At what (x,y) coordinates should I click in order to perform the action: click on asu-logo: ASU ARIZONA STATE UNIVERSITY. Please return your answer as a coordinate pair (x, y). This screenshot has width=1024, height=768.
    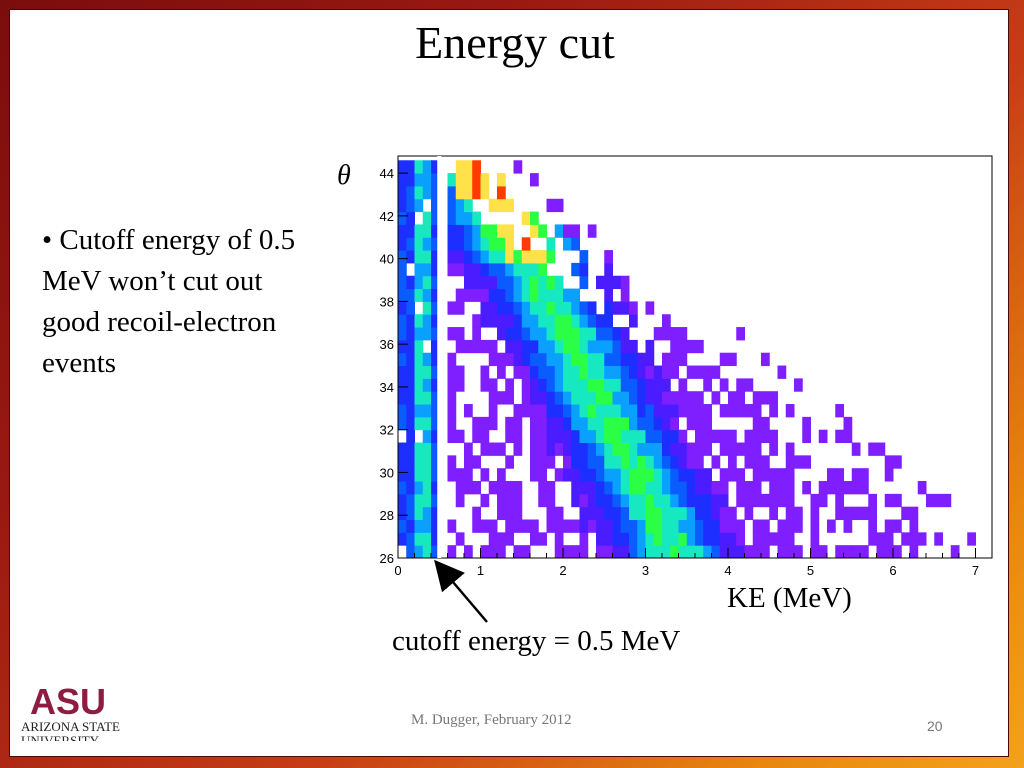
    Looking at the image, I should click on (83, 713).